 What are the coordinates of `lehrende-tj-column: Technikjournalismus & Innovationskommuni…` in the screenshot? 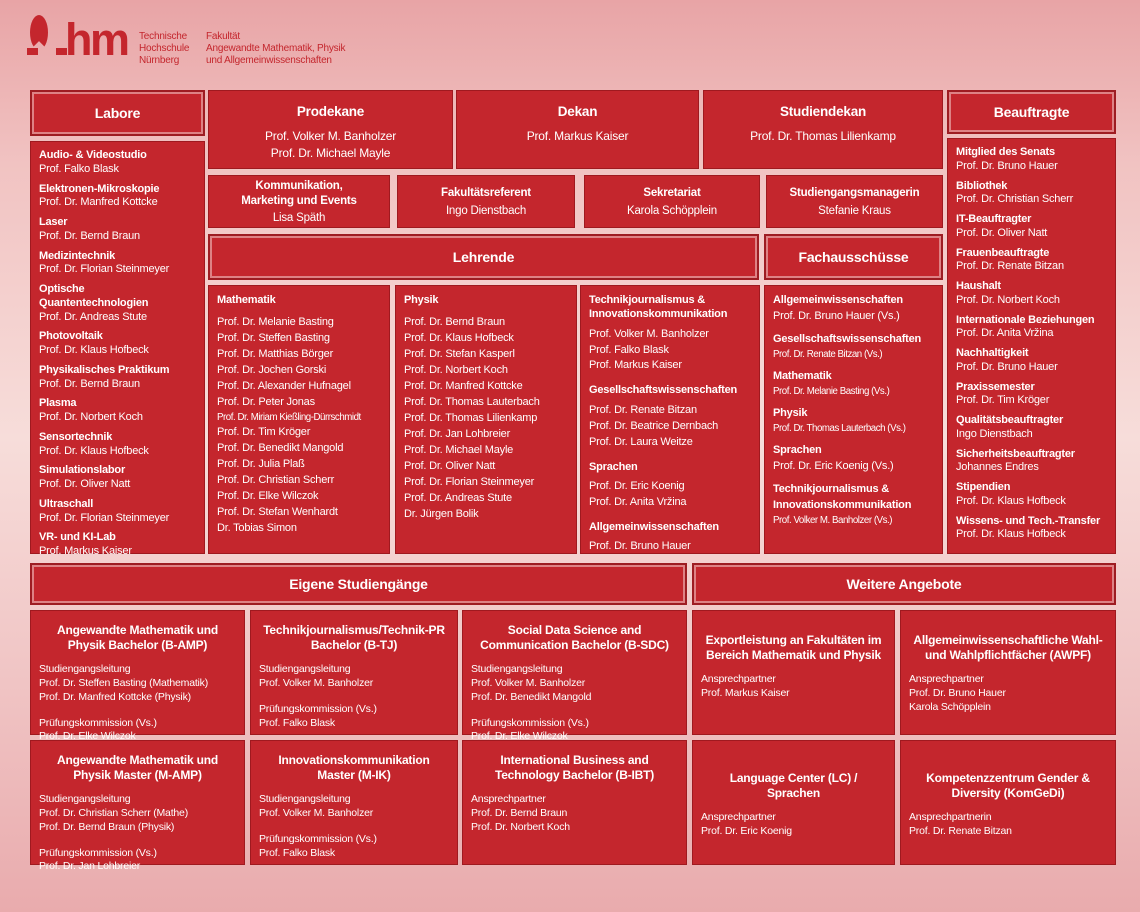 It's located at (670, 419).